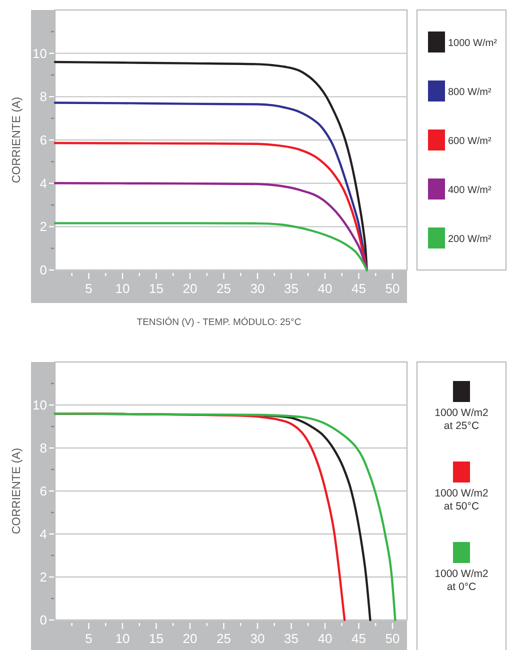  What do you see at coordinates (219, 322) in the screenshot?
I see `x-axis-title: TENSIÓN (V) - TEMP. MÓDULO: 25°C` at bounding box center [219, 322].